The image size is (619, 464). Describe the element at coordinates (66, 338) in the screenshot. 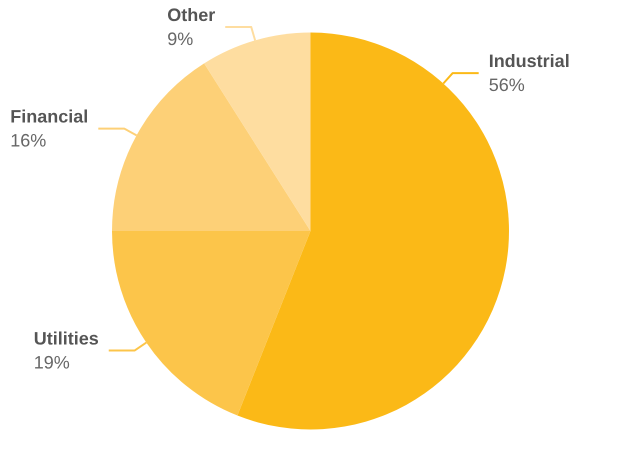

I see `slice-label: Utilities` at that location.